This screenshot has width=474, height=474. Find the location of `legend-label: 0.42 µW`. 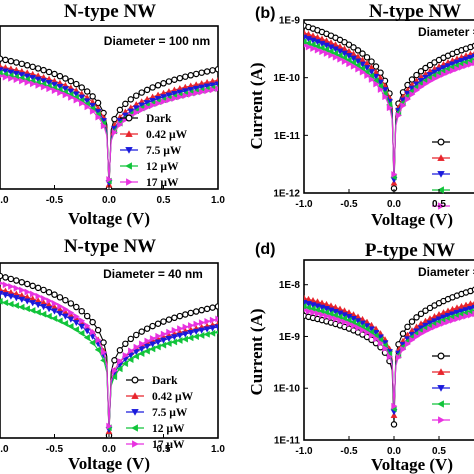

legend-label: 0.42 µW is located at coordinates (173, 397).